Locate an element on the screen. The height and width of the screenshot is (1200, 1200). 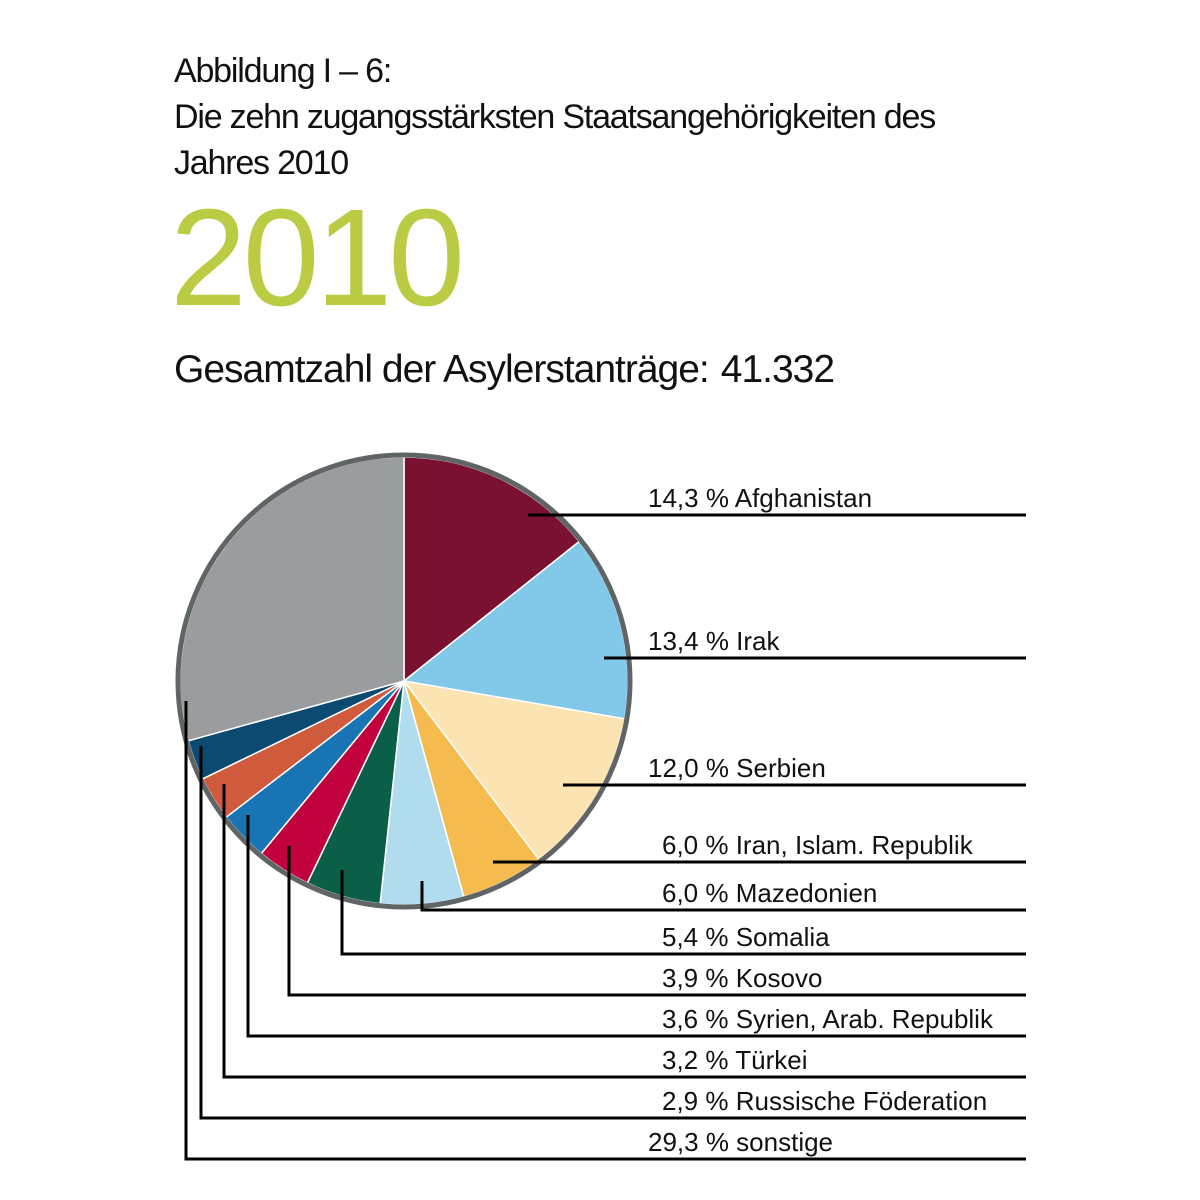
legend-label: 5,4 % Somalia is located at coordinates (746, 937).